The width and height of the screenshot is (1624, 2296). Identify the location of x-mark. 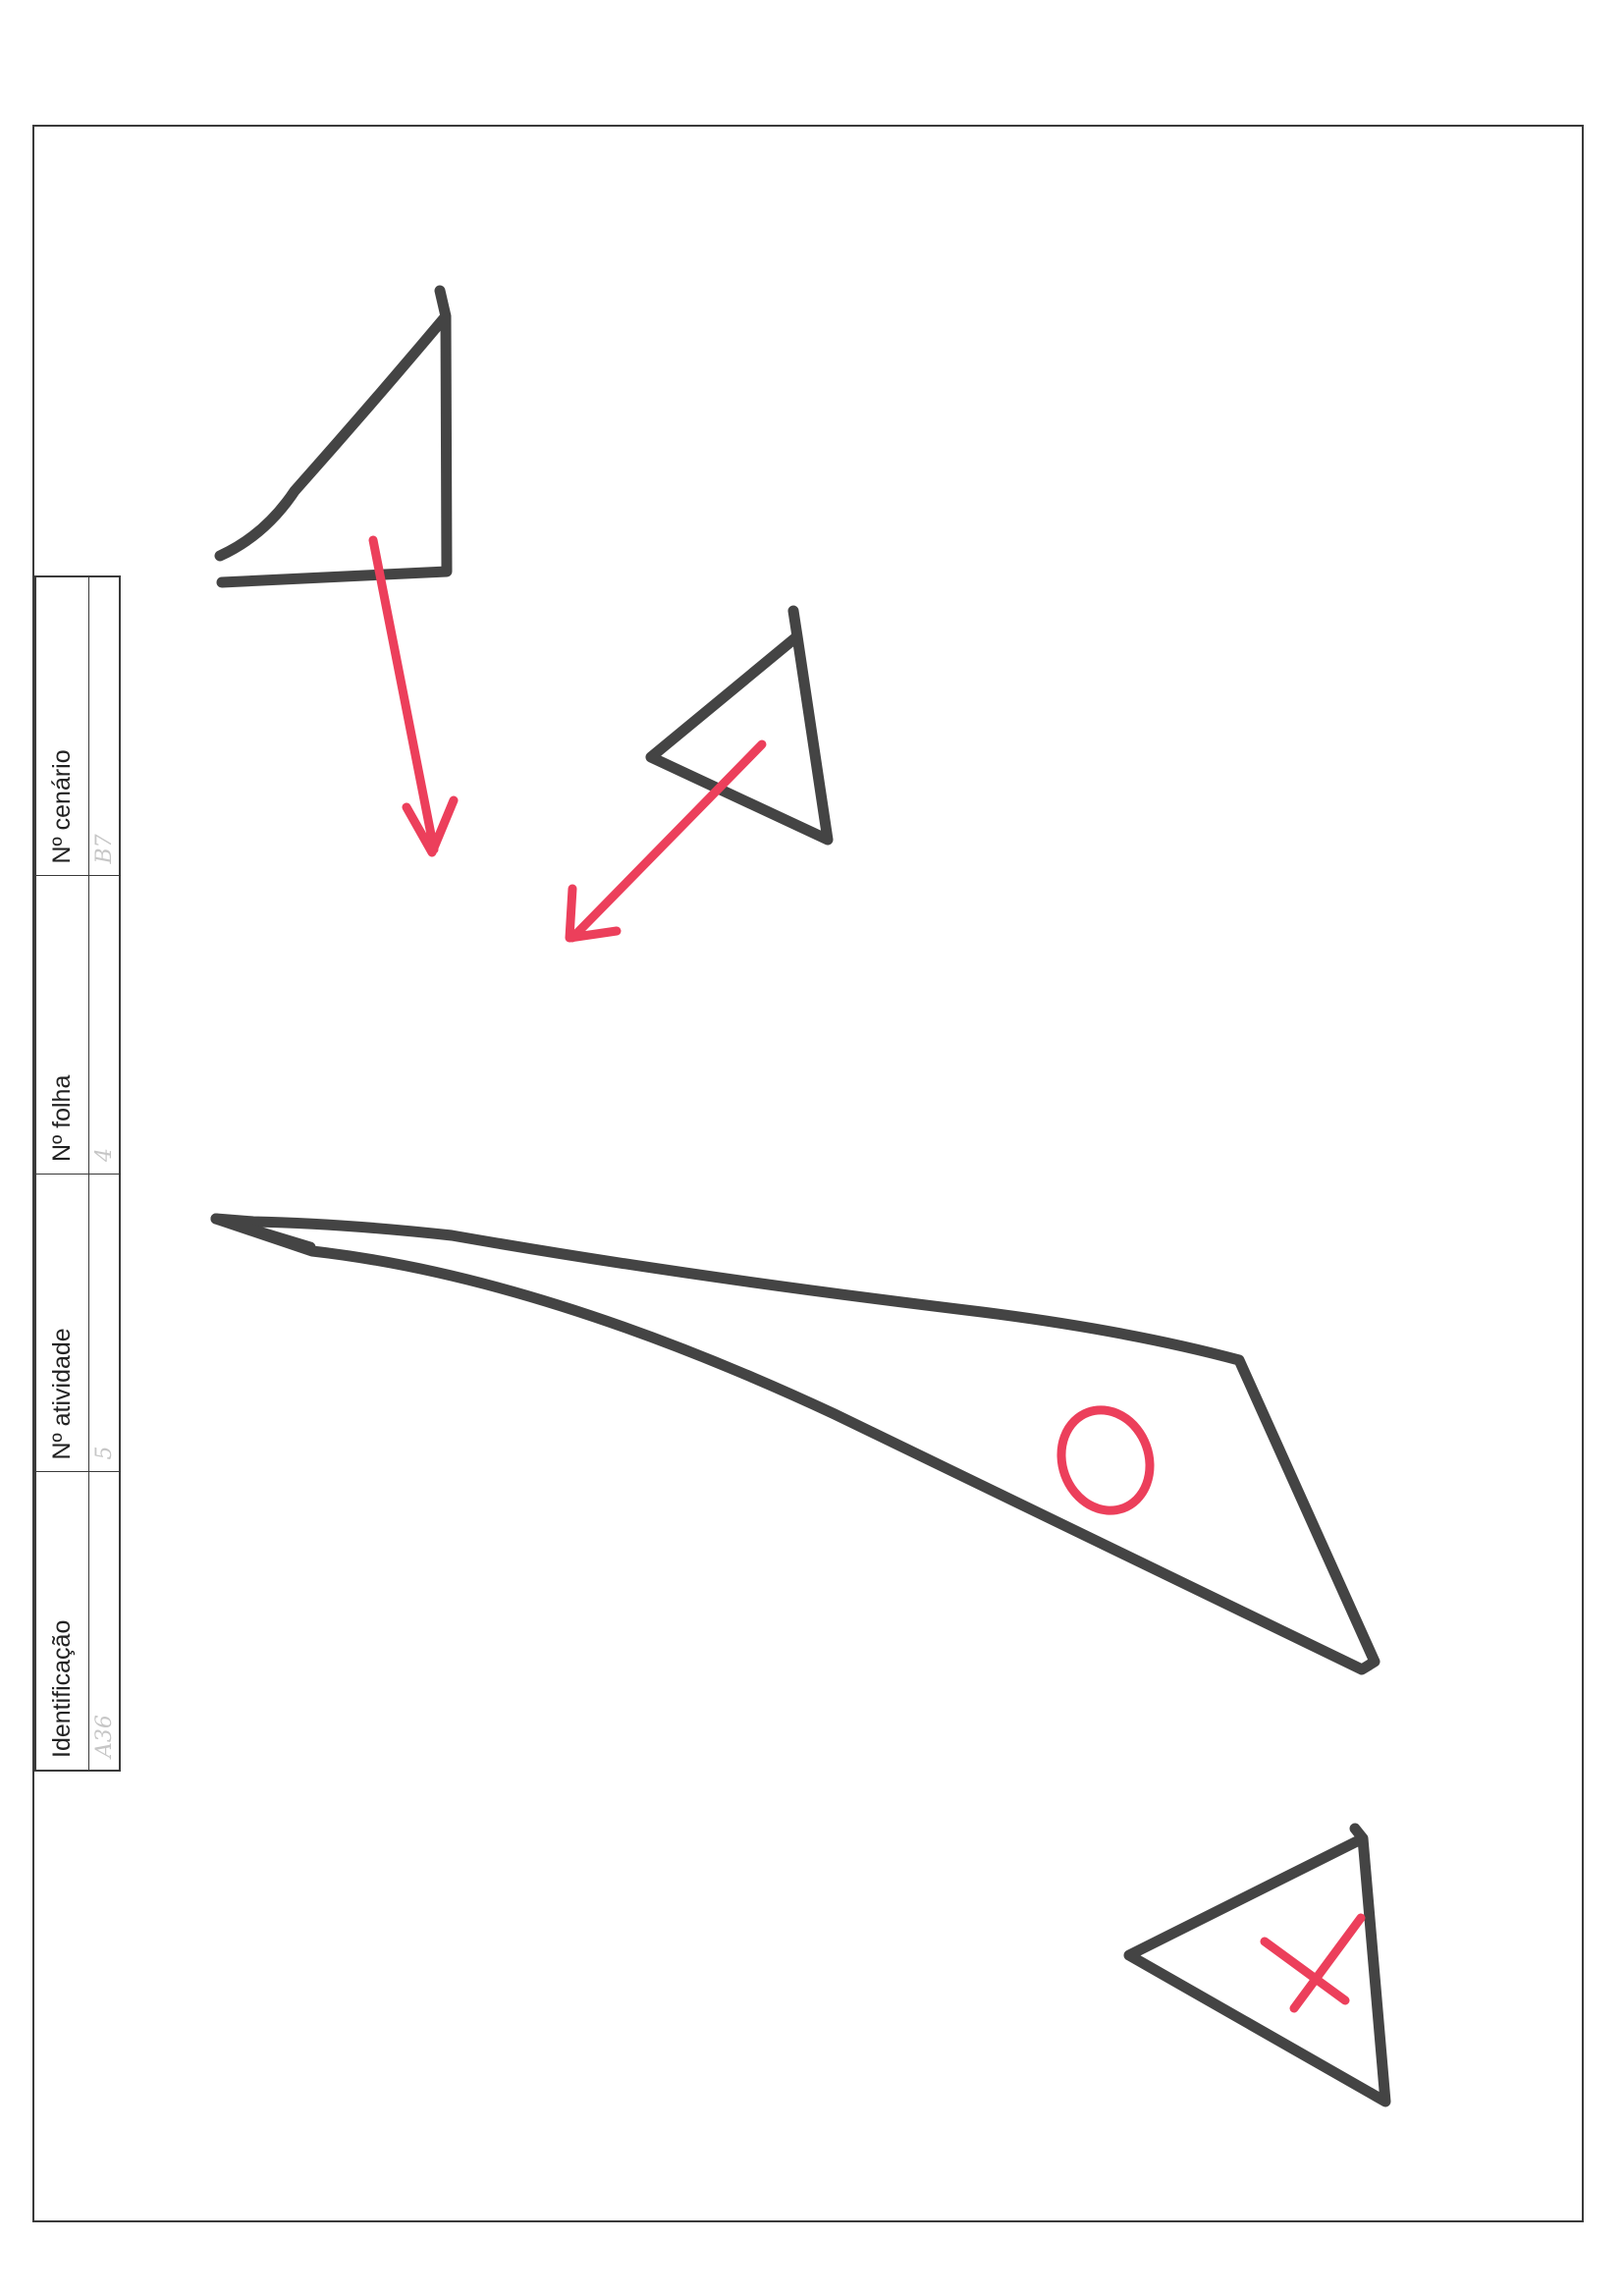
(1313, 1963).